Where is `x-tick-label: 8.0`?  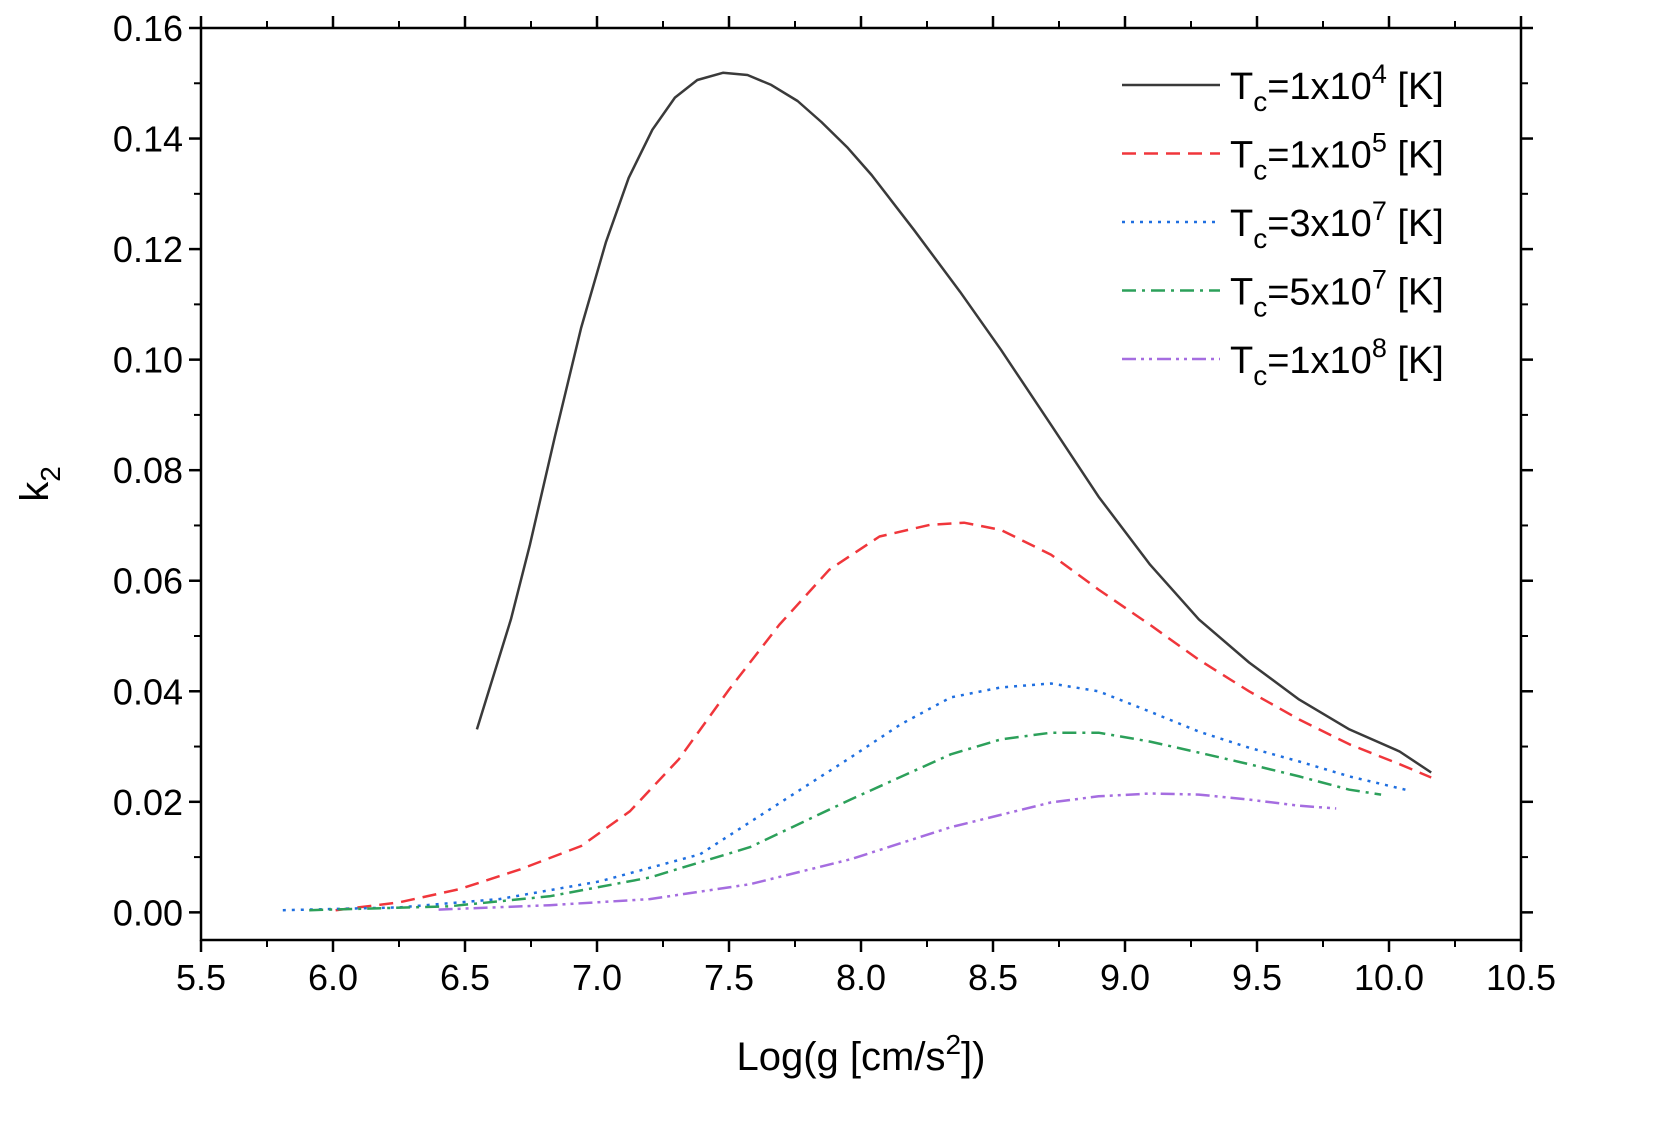 x-tick-label: 8.0 is located at coordinates (861, 977).